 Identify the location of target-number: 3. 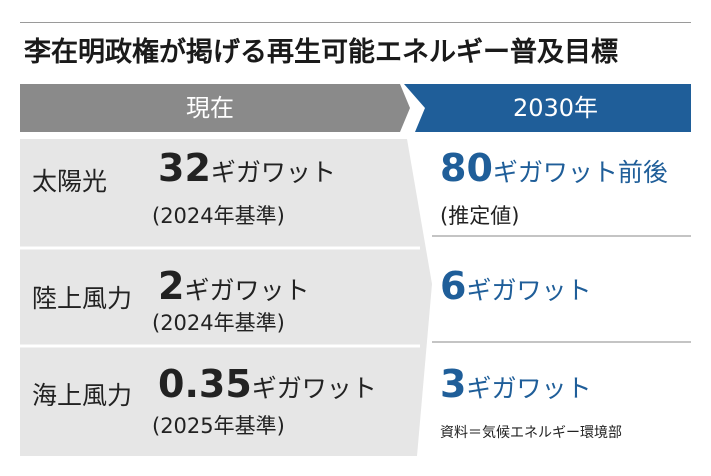
(453, 384).